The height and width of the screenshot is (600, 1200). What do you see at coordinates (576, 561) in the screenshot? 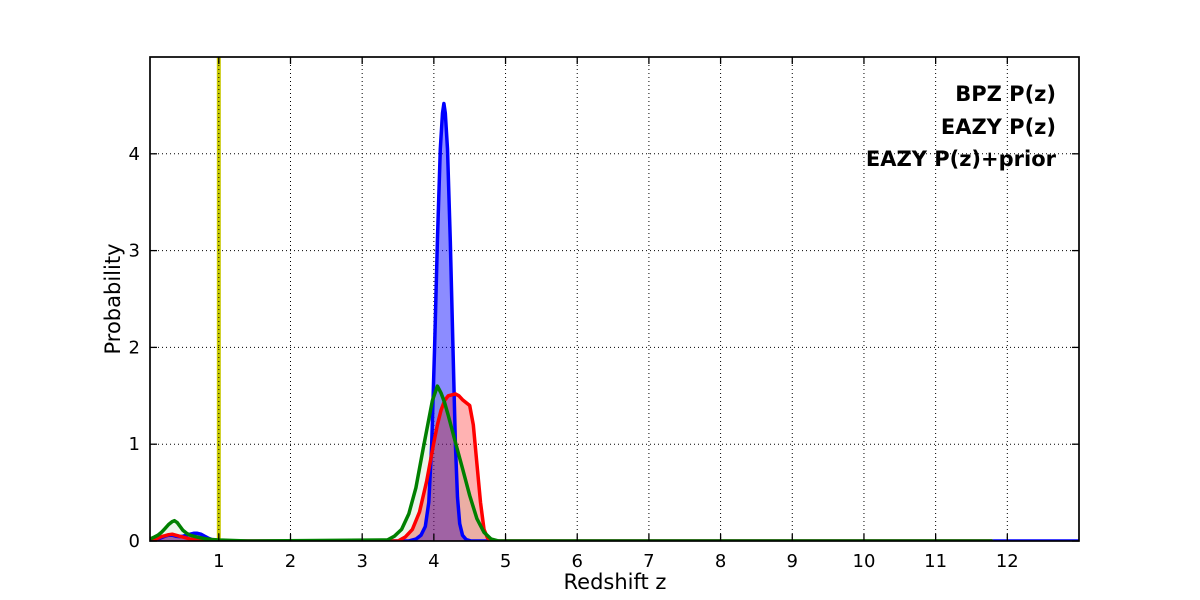
I see `x-tick-label: 6` at bounding box center [576, 561].